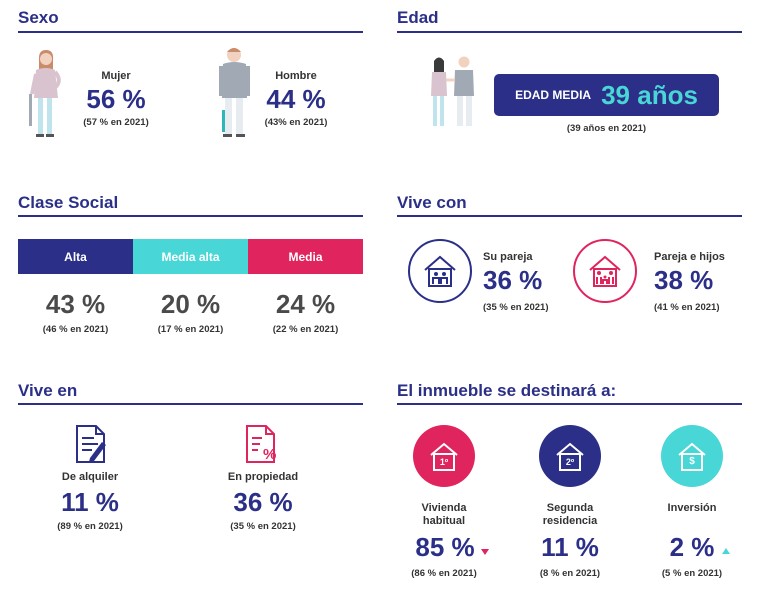 The image size is (768, 602). What do you see at coordinates (296, 76) in the screenshot?
I see `hombre-label: Hombre` at bounding box center [296, 76].